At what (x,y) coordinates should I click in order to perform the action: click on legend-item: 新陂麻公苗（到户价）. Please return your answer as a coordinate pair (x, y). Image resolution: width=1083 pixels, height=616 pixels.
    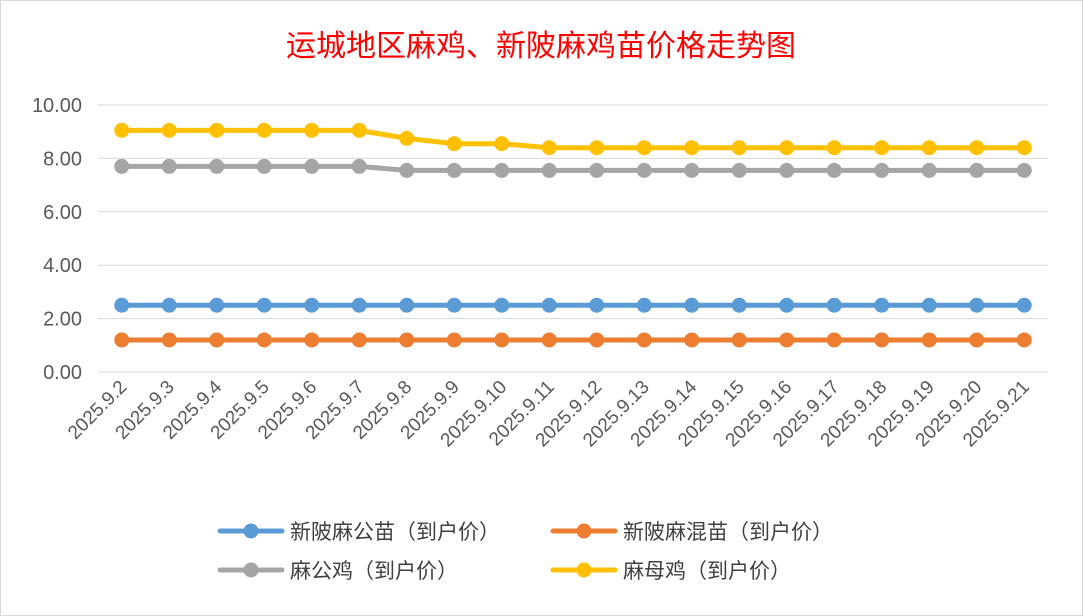
    Looking at the image, I should click on (358, 532).